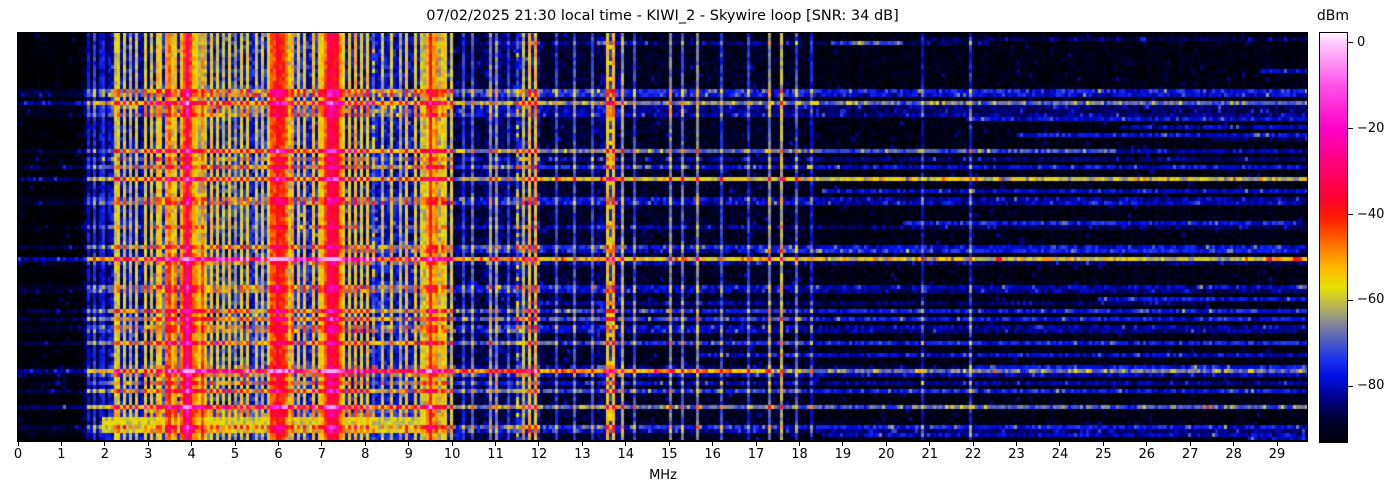  I want to click on x-tick-label: 9, so click(408, 454).